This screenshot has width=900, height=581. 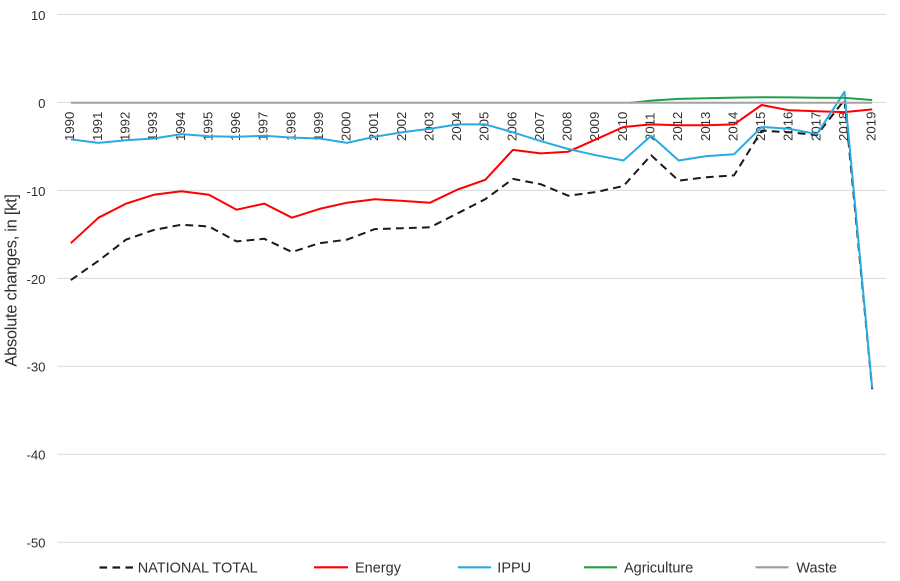 I want to click on svg-text: 2006, so click(x=511, y=126).